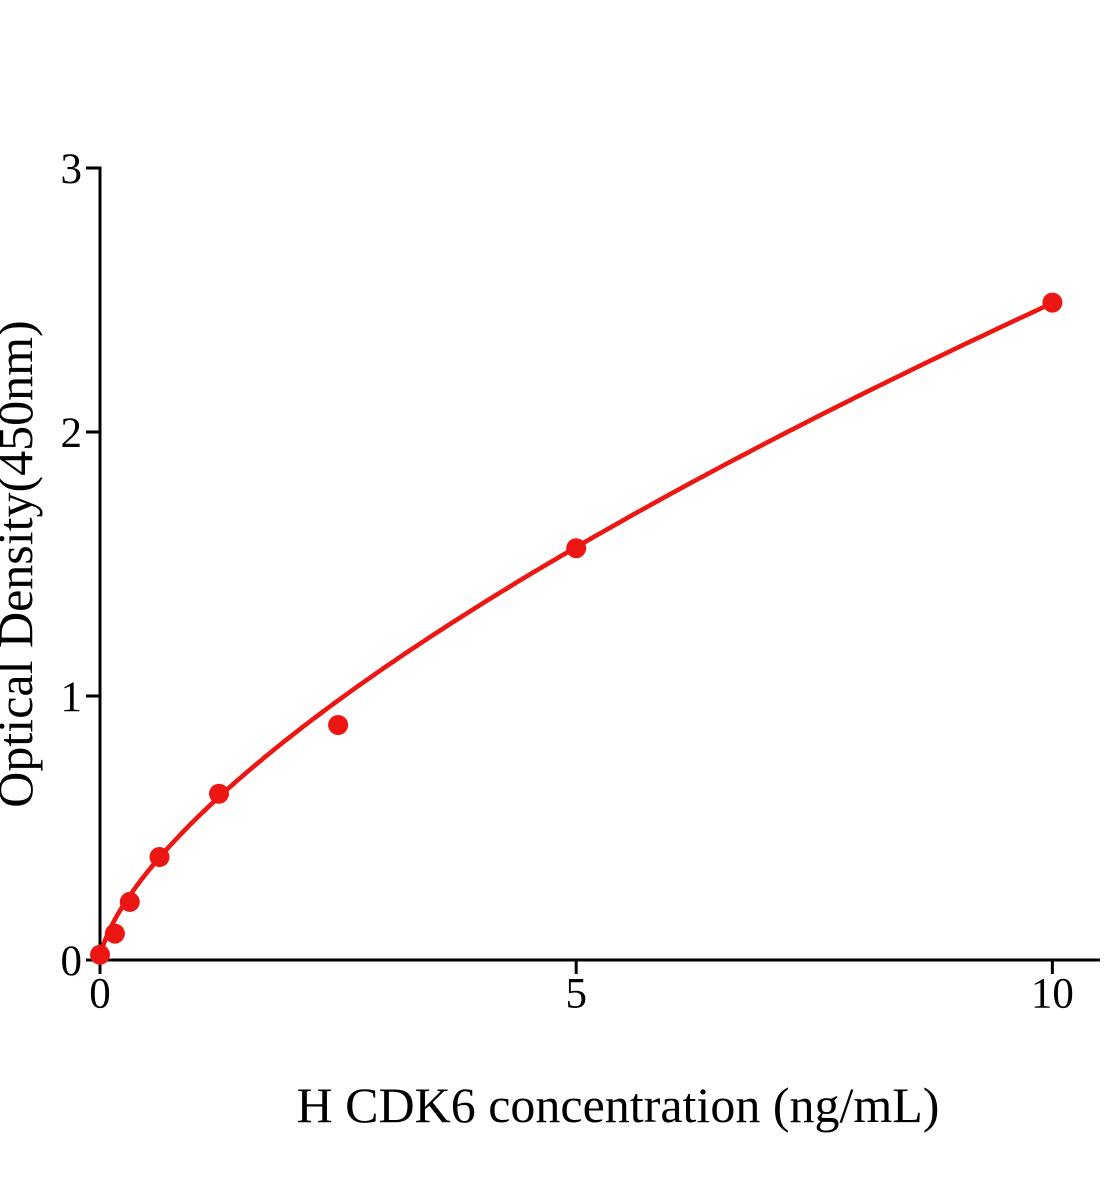 This screenshot has width=1104, height=1200. Describe the element at coordinates (72, 433) in the screenshot. I see `y-tick-label: 2` at that location.